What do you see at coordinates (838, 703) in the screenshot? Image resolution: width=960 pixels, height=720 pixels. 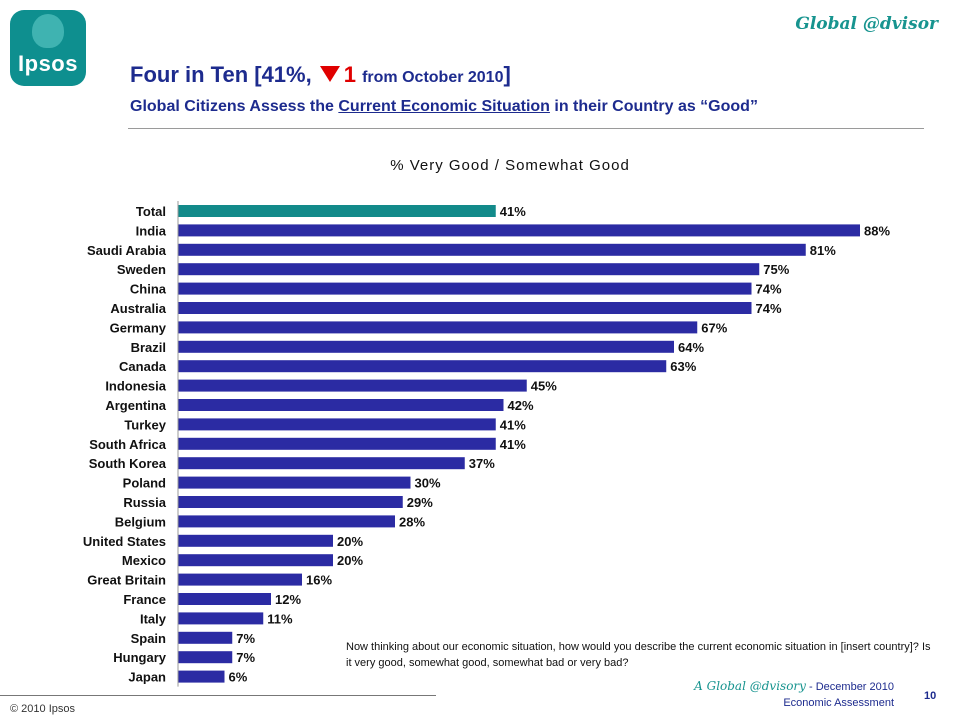 I see `footer-report: Economic Assessment` at bounding box center [838, 703].